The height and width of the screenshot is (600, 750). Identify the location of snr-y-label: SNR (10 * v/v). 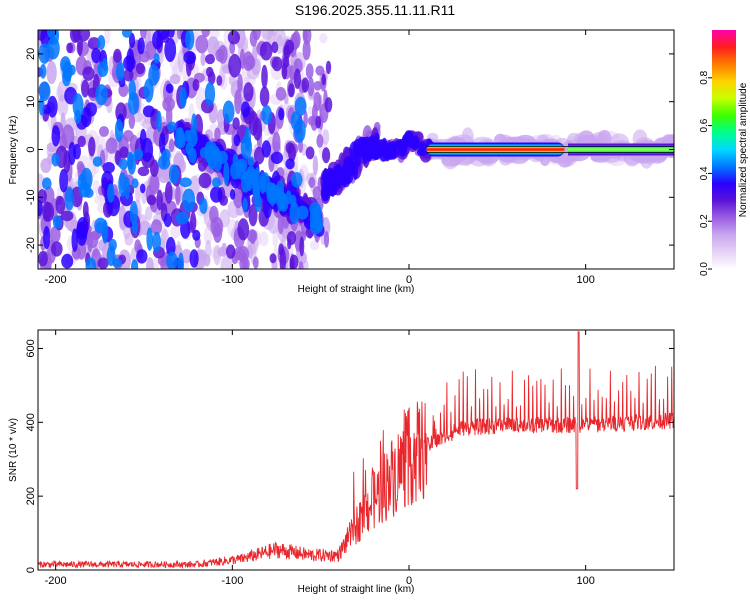
(13, 450).